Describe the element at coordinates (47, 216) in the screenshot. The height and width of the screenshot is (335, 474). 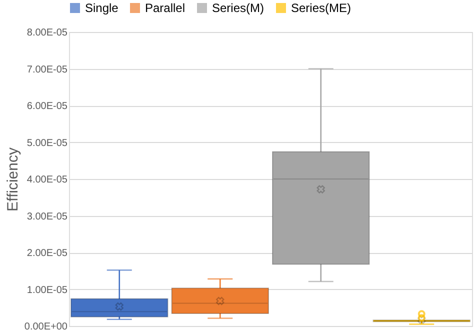
I see `y-tick-label: 3.00E-05` at that location.